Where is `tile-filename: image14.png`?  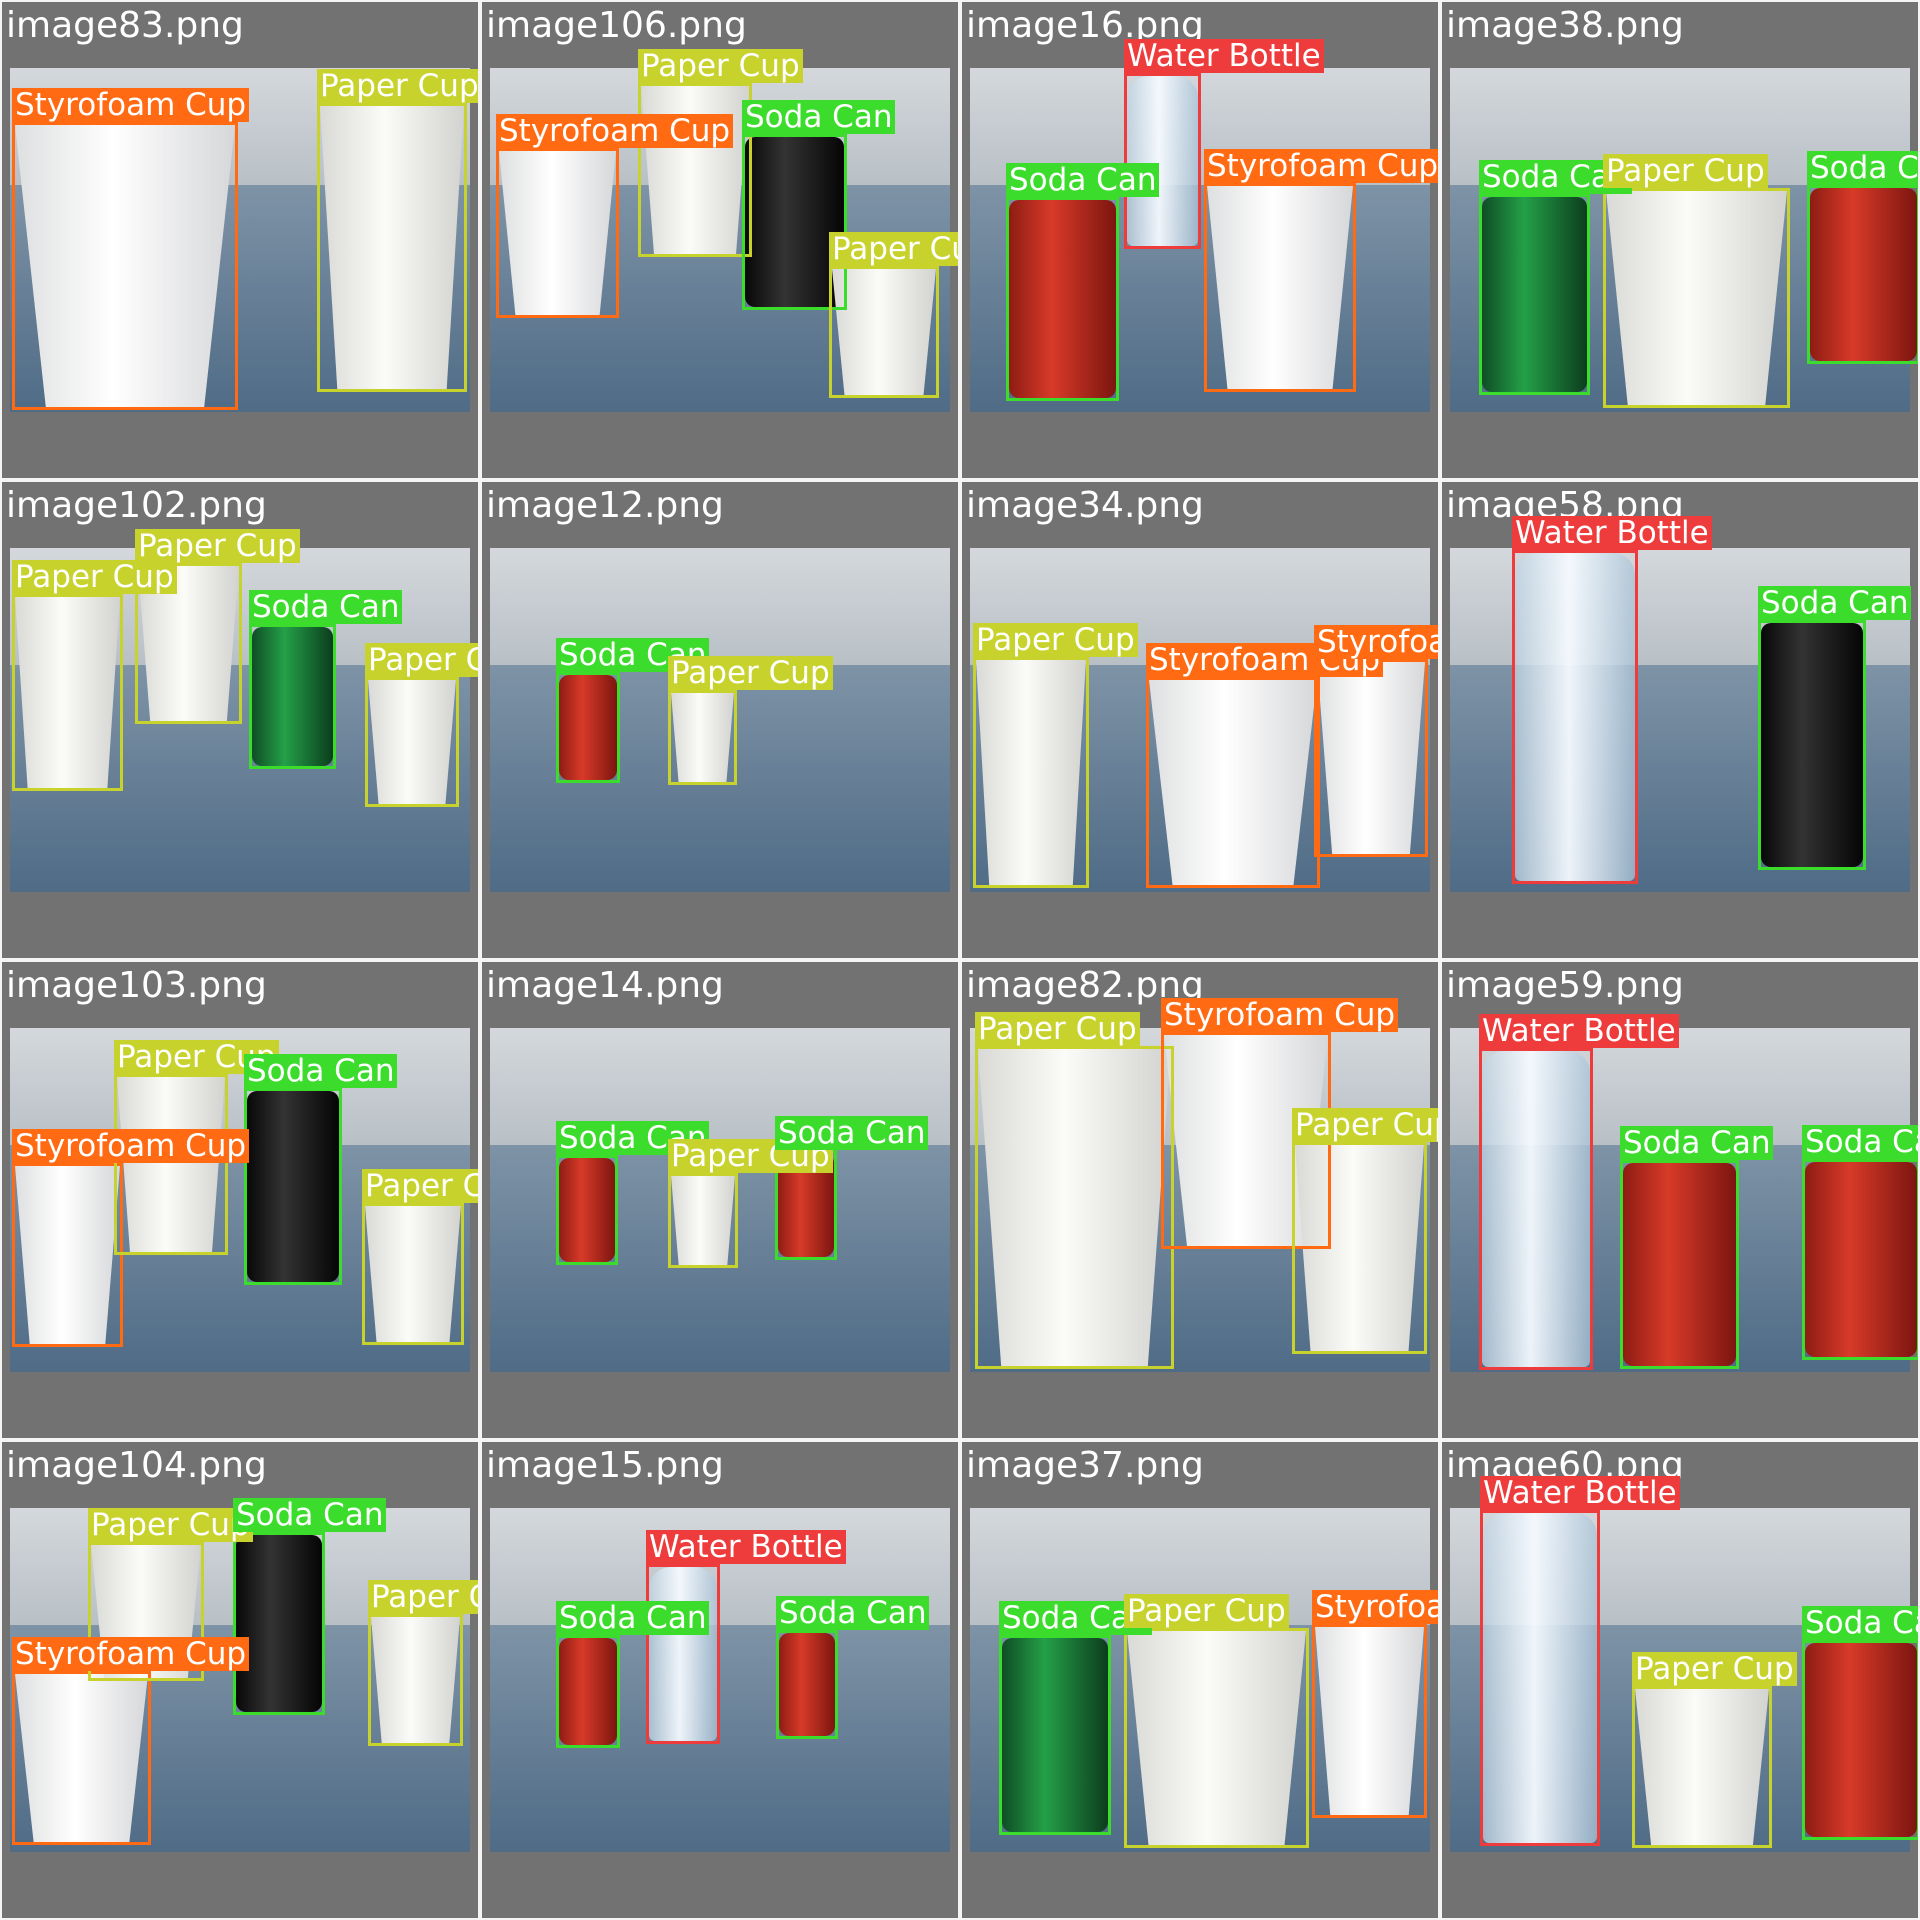 tile-filename: image14.png is located at coordinates (605, 985).